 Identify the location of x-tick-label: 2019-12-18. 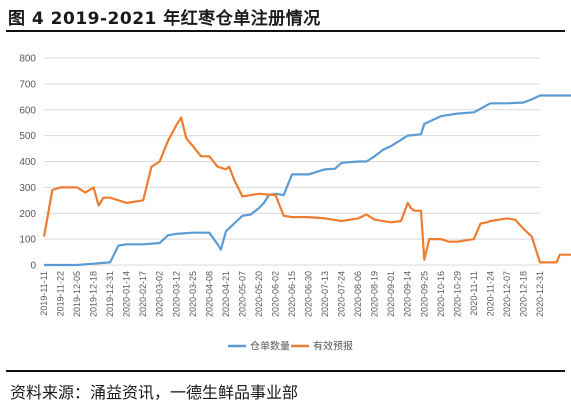
(94, 294).